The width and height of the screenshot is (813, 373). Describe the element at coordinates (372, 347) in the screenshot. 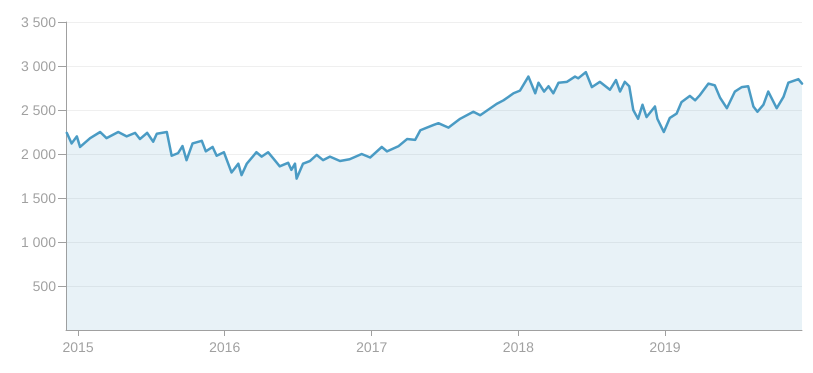

I see `x-tick-label: 2017` at that location.